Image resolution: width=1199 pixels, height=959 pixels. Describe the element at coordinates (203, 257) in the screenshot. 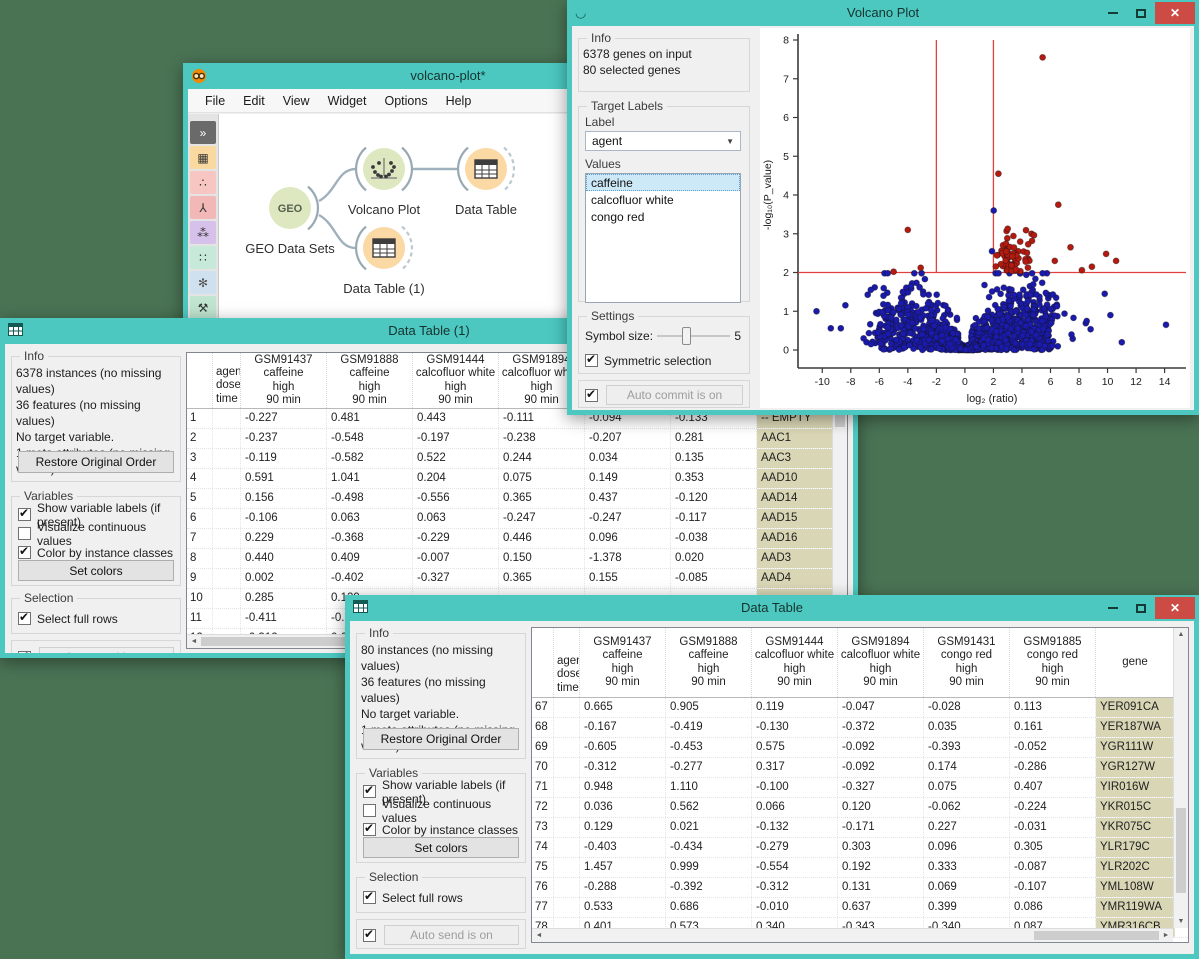

I see `category-unsupervised-icon: ∷` at that location.